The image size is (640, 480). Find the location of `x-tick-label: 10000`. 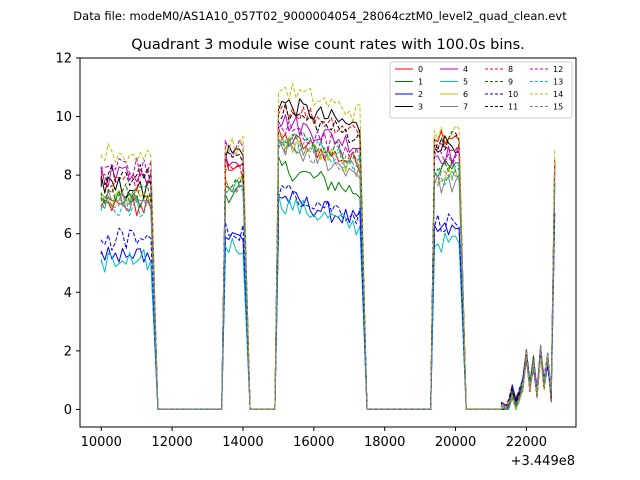

x-tick-label: 10000 is located at coordinates (101, 442).